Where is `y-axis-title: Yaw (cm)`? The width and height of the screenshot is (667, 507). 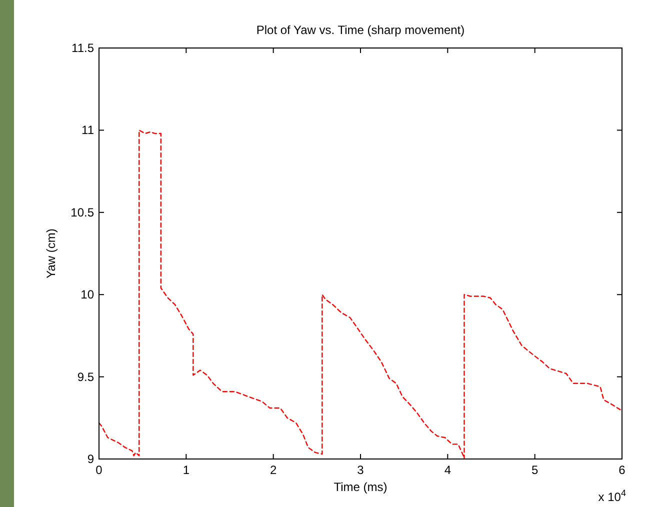 y-axis-title: Yaw (cm) is located at coordinates (51, 253).